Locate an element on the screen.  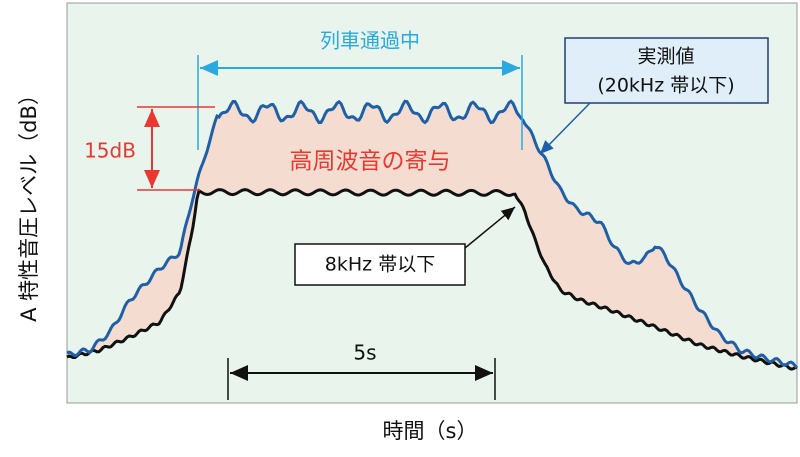
duration-label: 5s is located at coordinates (364, 353).